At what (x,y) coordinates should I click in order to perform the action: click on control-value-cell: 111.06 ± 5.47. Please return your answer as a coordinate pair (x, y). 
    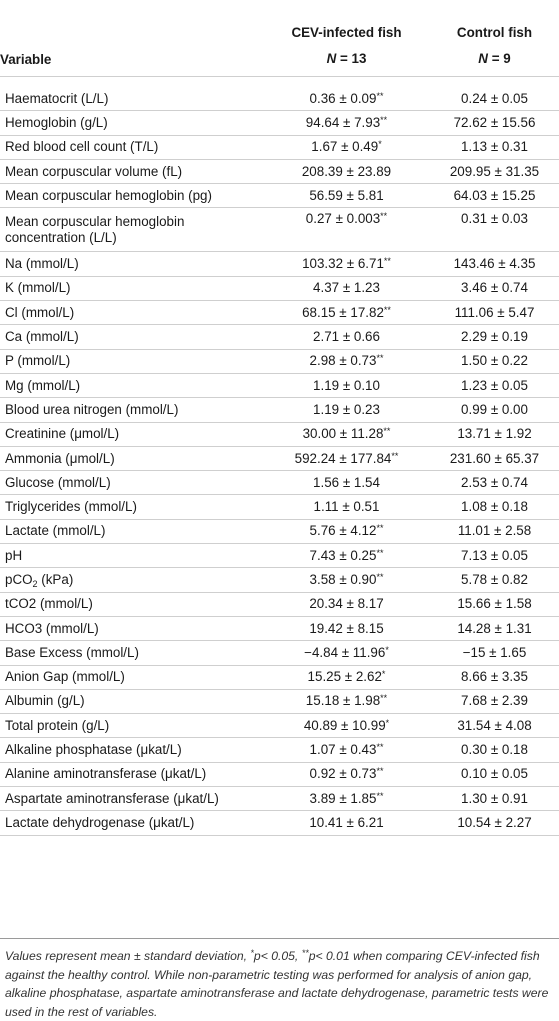
    Looking at the image, I should click on (494, 313).